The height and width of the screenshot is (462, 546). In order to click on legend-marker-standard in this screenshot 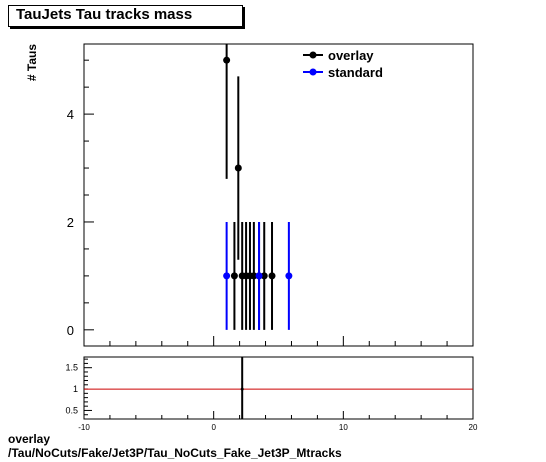, I will do `click(313, 72)`.